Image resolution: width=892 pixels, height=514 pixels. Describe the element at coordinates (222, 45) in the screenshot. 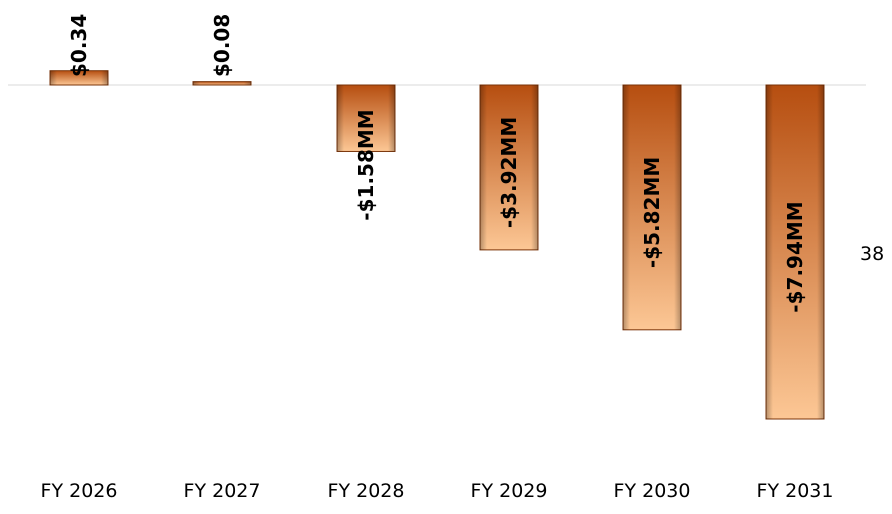

I see `data-label: $0.08` at that location.